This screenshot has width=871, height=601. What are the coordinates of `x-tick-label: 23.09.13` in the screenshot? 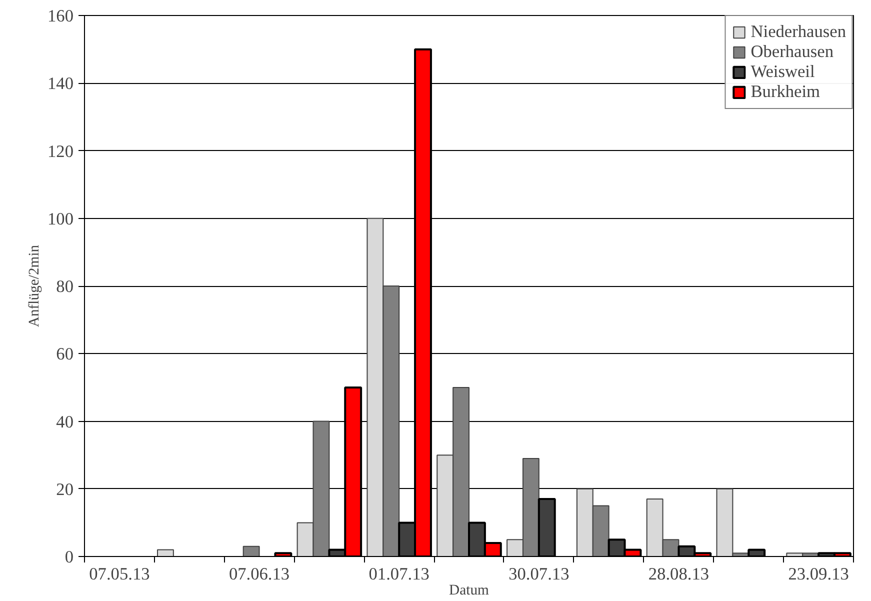 It's located at (818, 574).